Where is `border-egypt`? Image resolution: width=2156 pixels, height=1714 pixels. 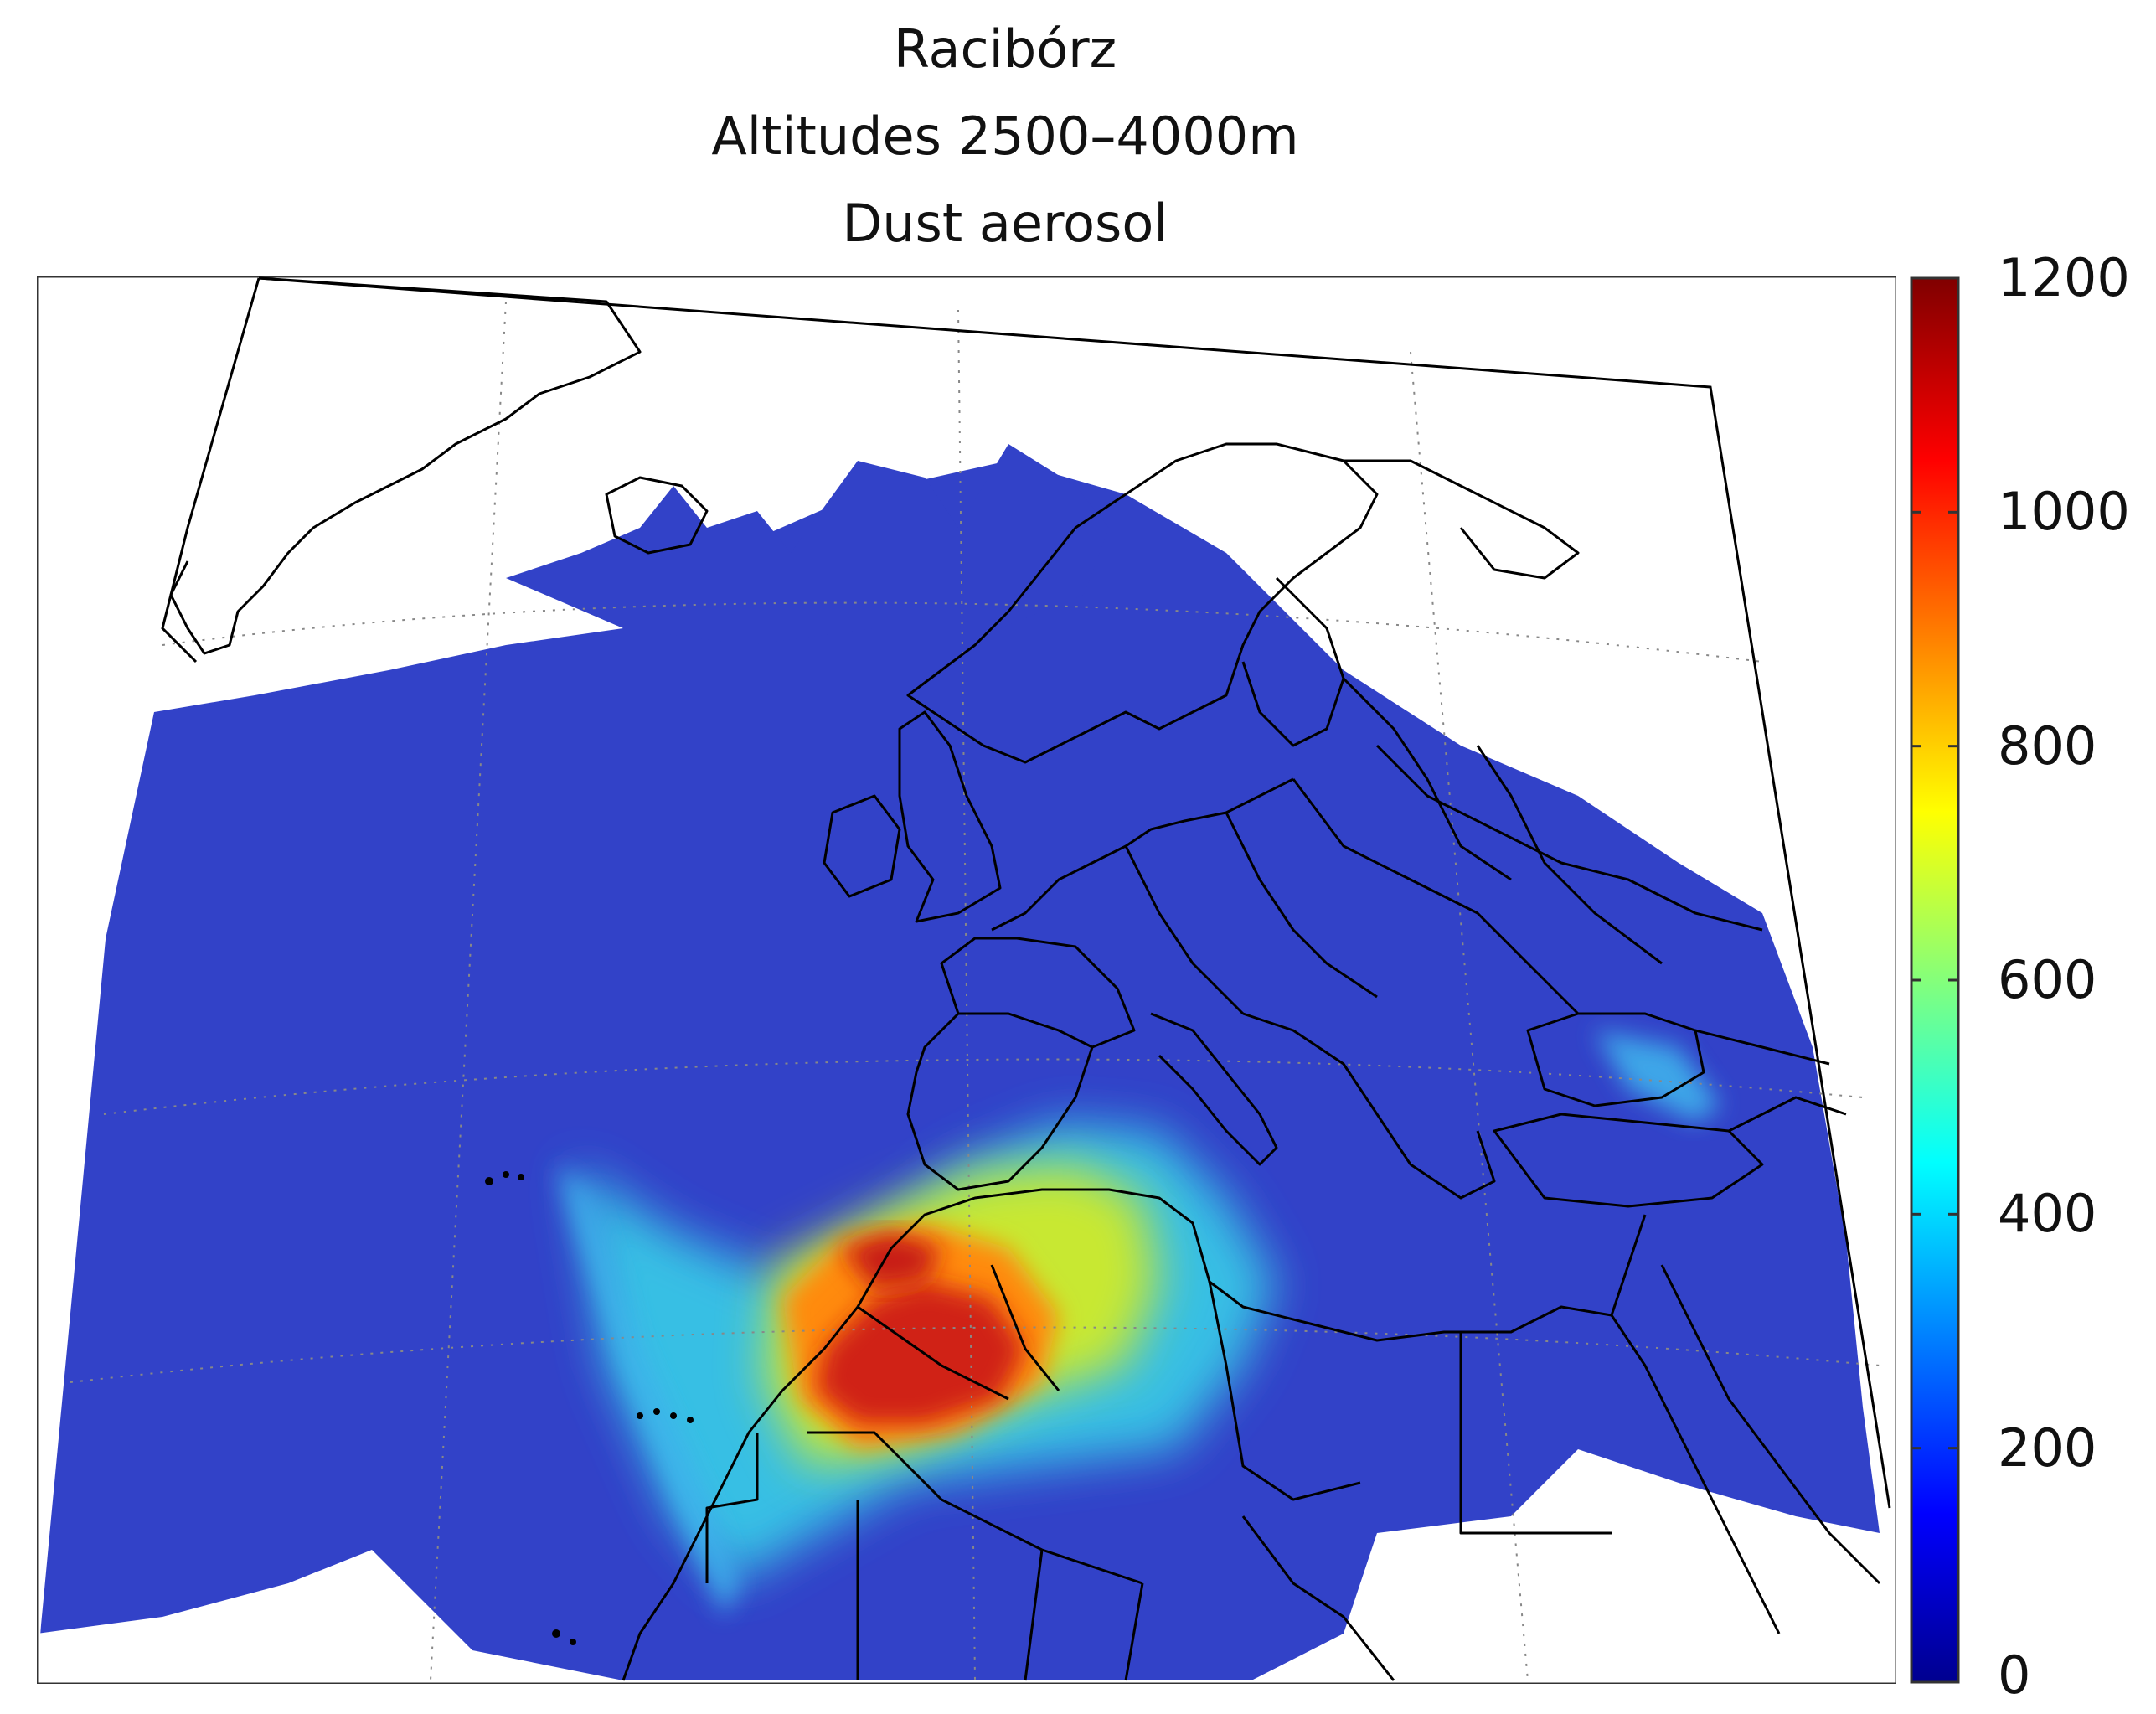
border-egypt is located at coordinates (1536, 1433).